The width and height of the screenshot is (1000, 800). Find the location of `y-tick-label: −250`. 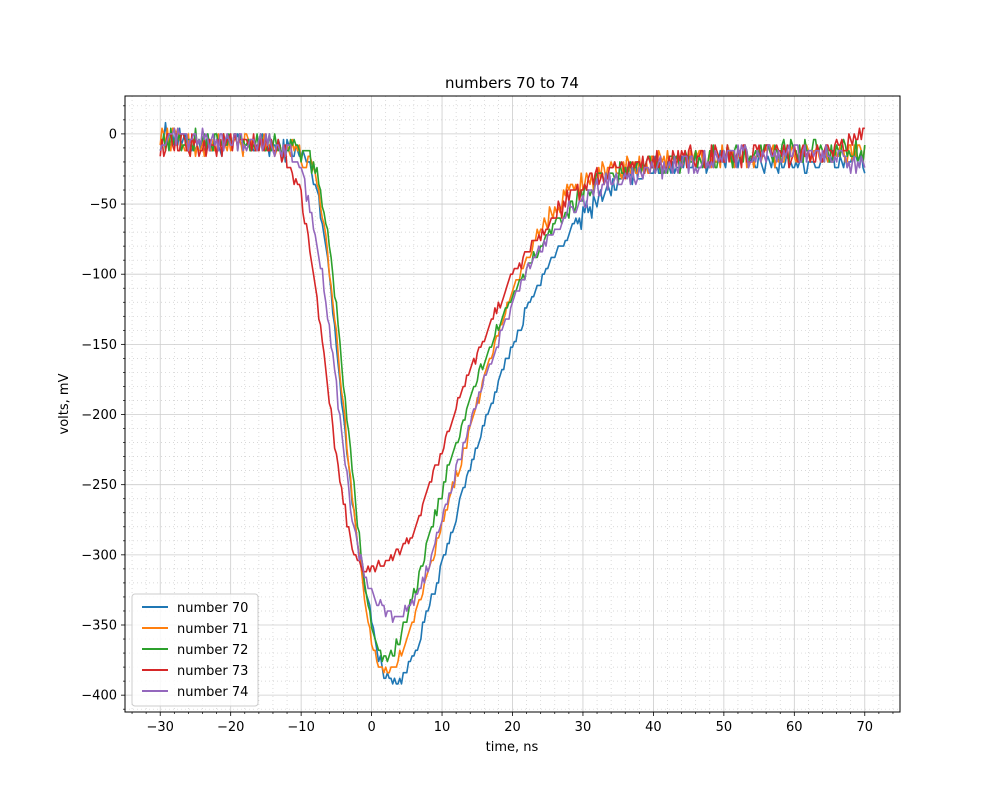

y-tick-label: −250 is located at coordinates (99, 485).